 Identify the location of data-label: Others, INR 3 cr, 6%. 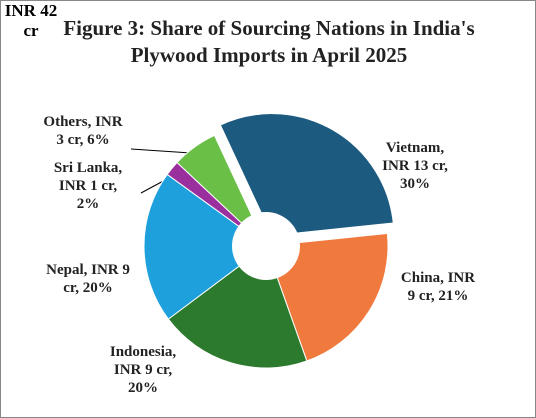
(83, 131).